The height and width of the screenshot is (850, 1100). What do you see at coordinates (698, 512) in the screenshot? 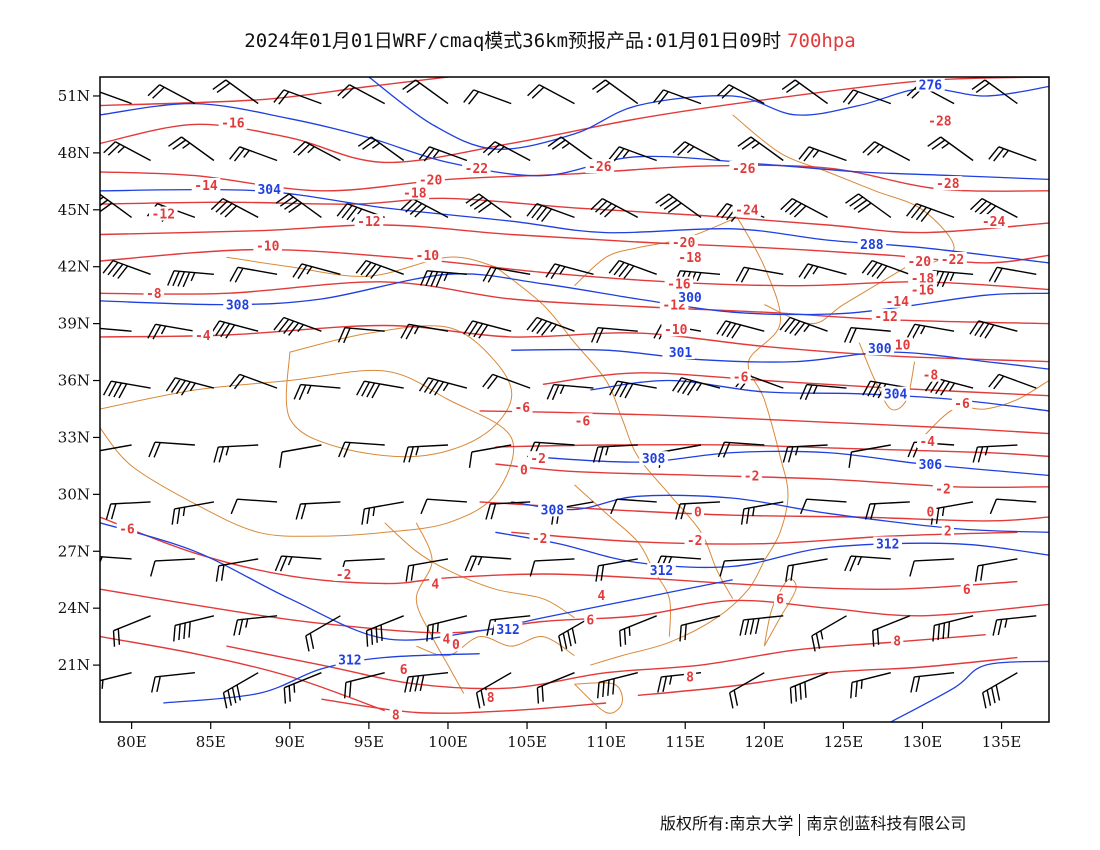
I see `temperature-label: 0` at bounding box center [698, 512].